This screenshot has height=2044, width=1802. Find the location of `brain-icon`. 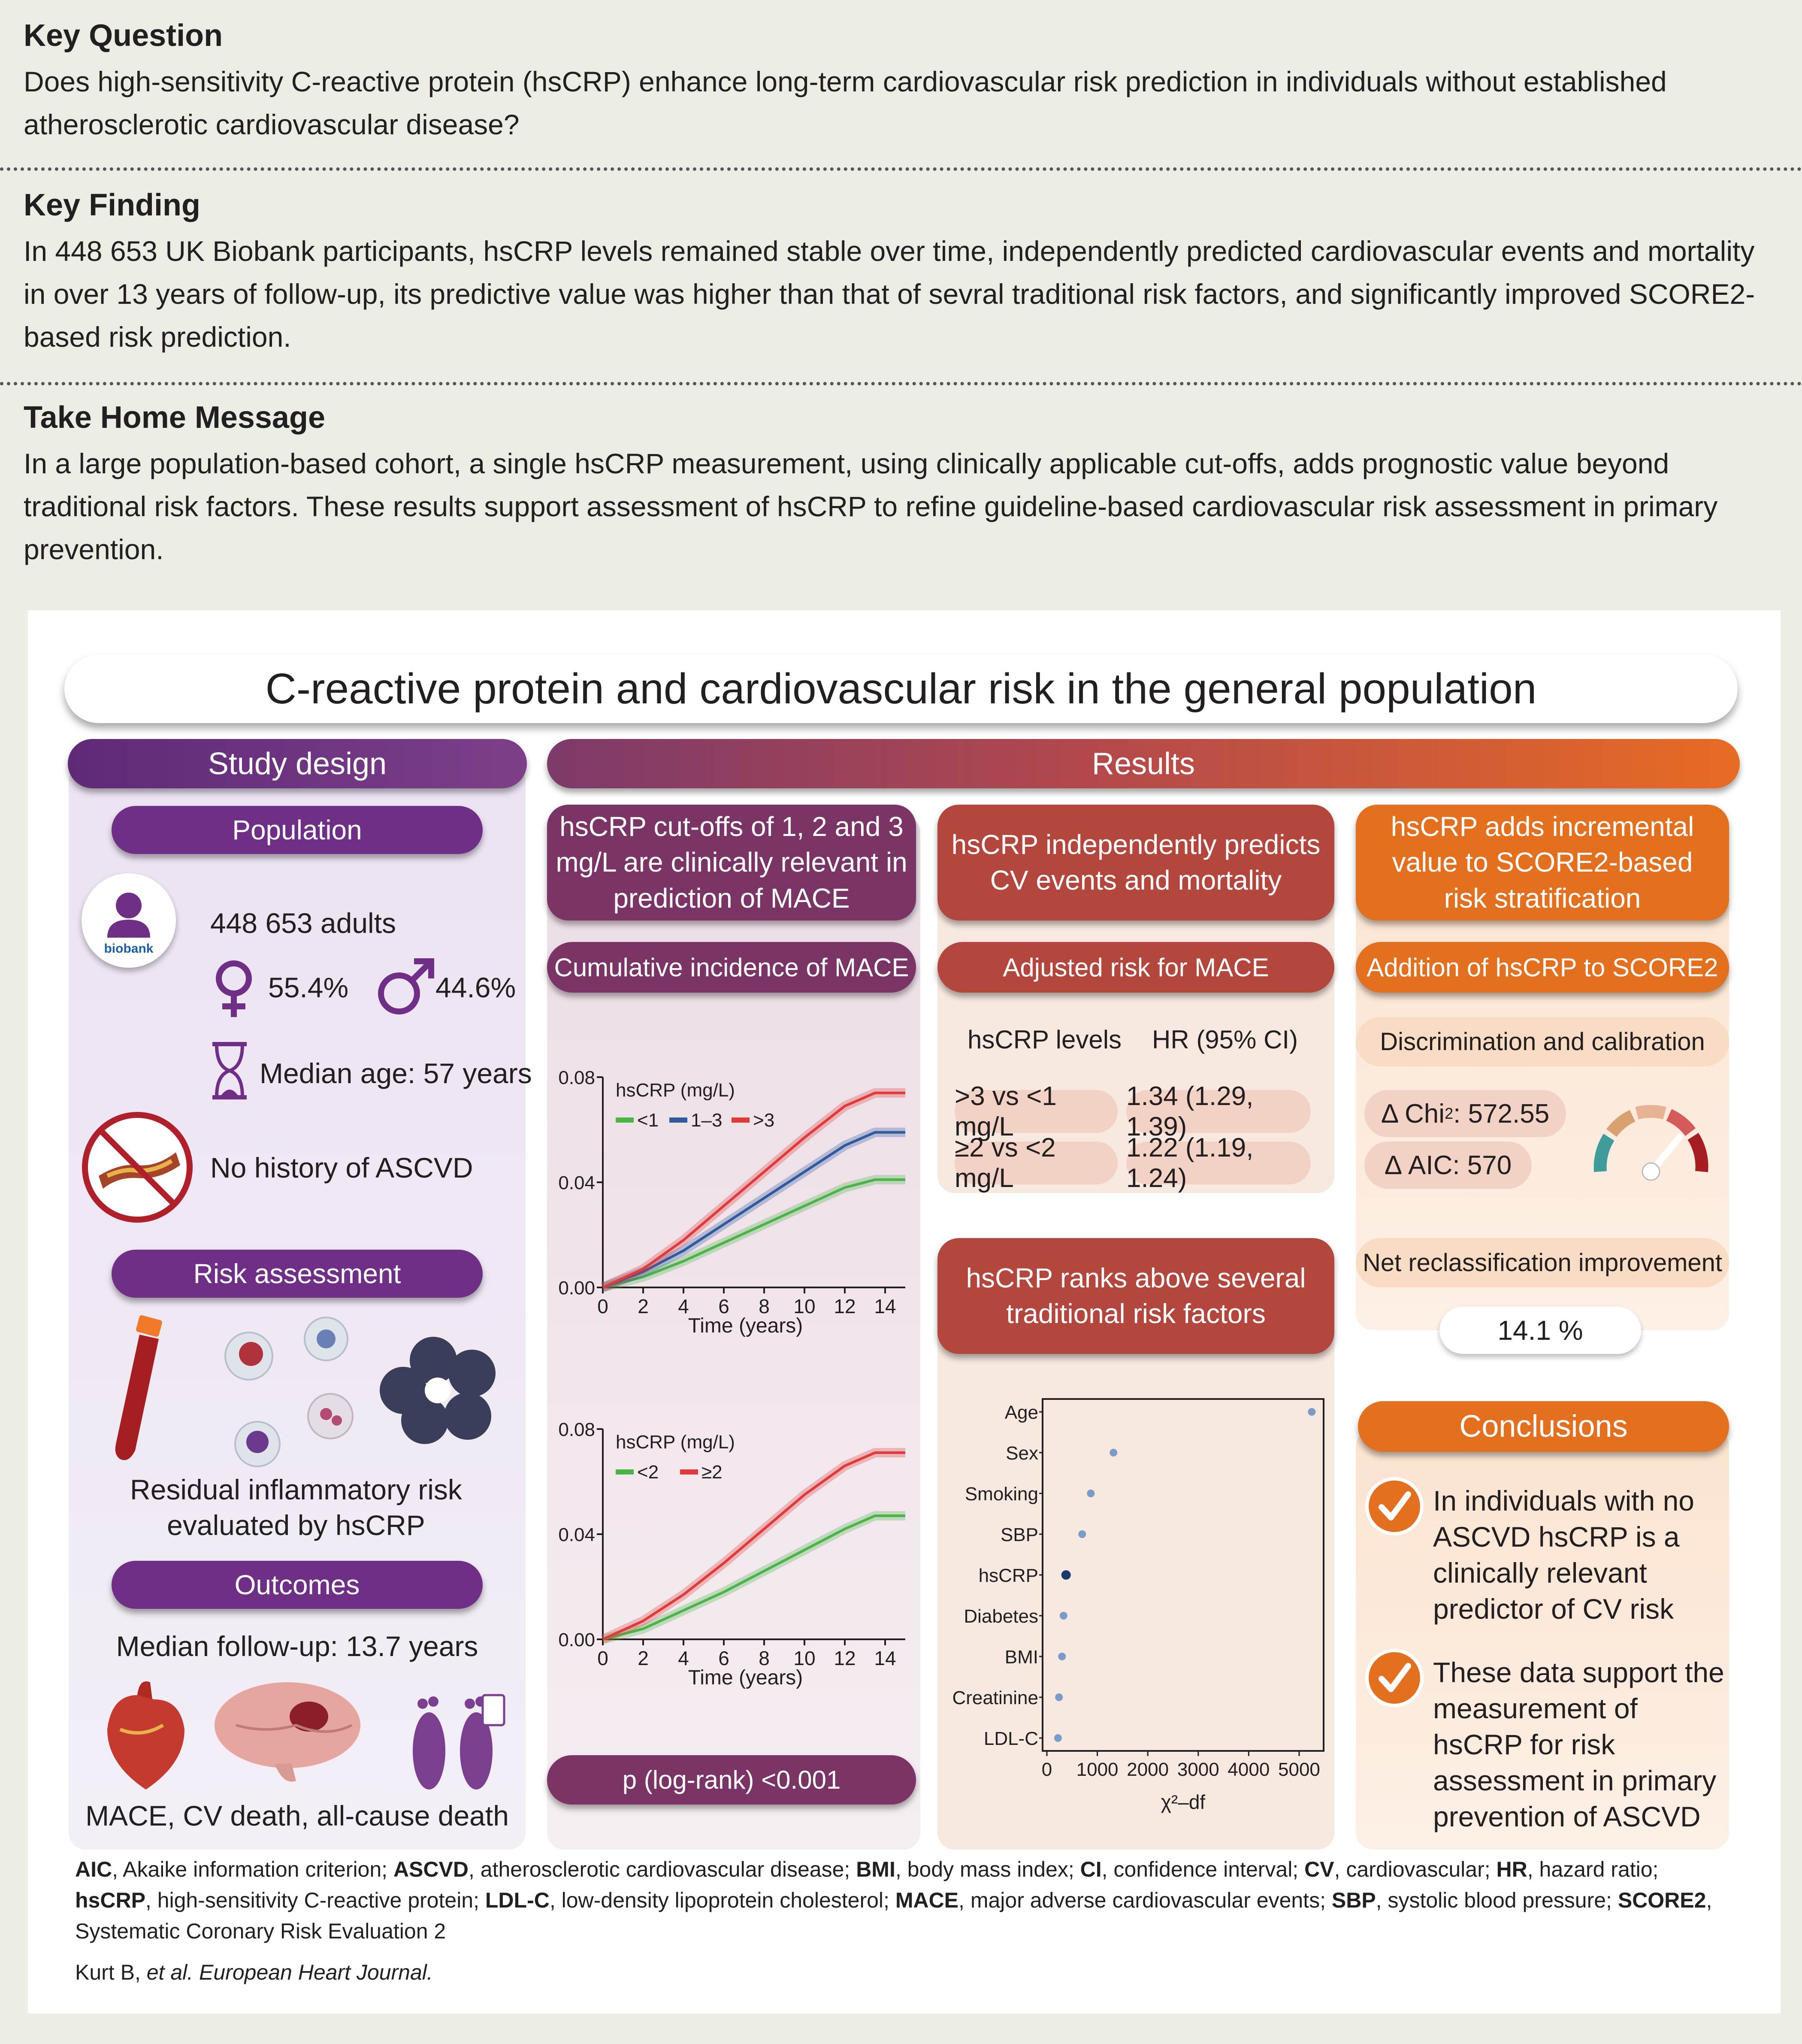

brain-icon is located at coordinates (287, 1732).